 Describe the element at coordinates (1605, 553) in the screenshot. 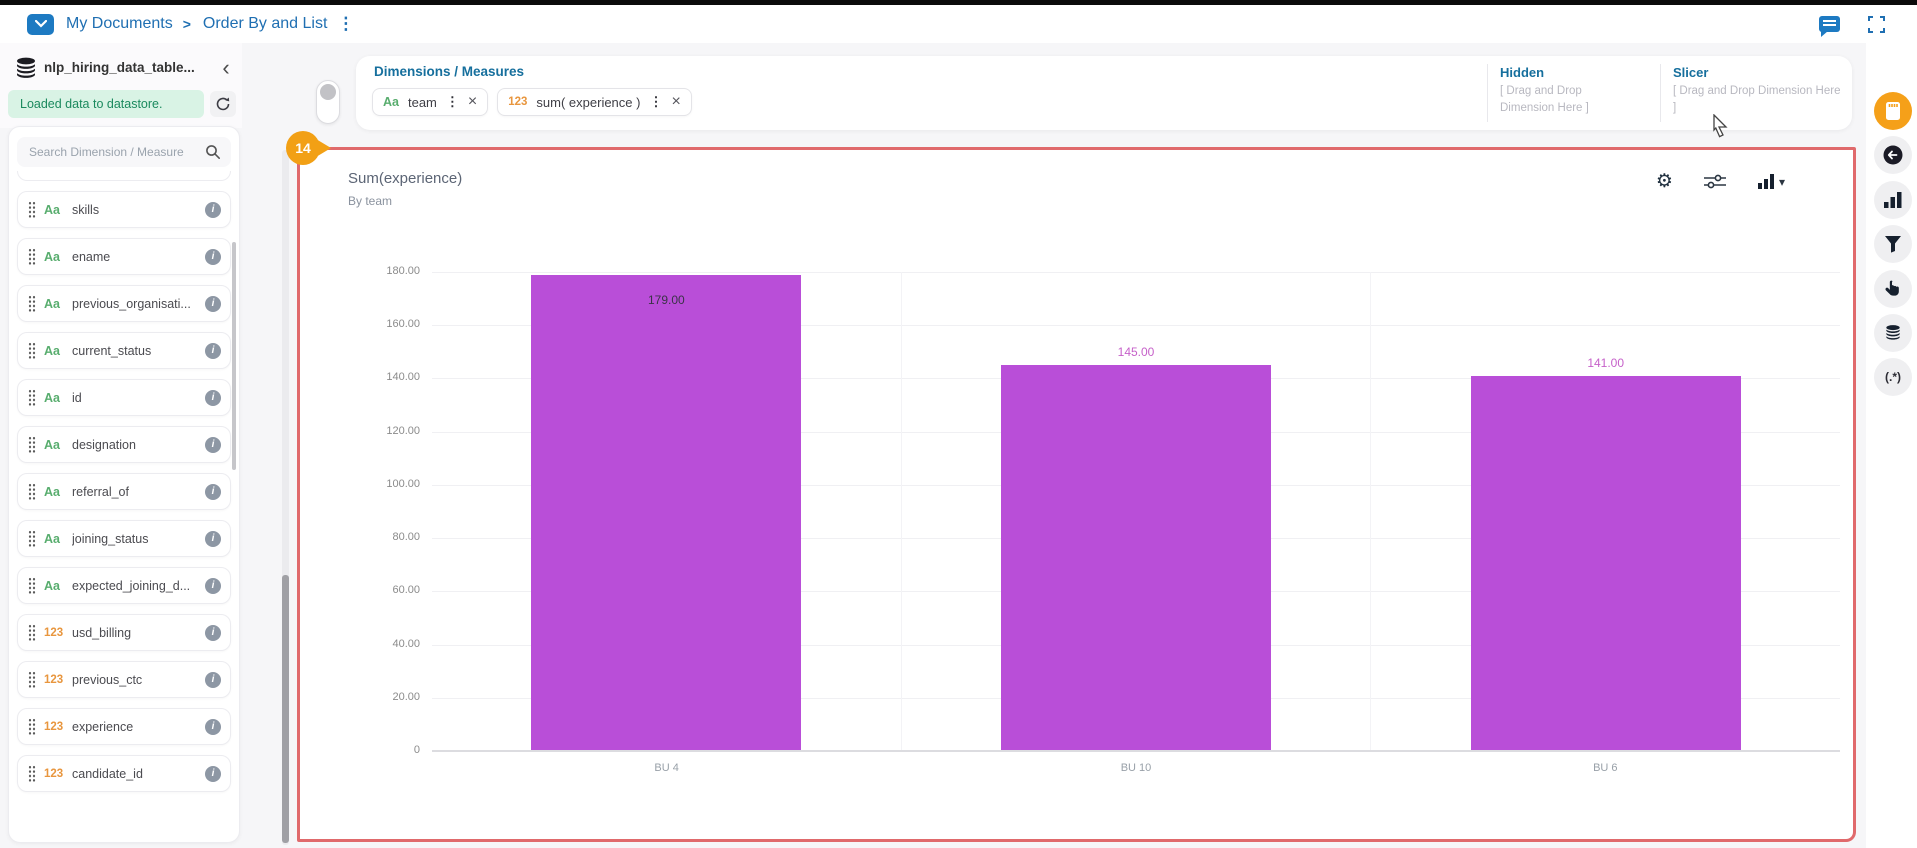

I see `bar-bu-6: 141.00` at that location.